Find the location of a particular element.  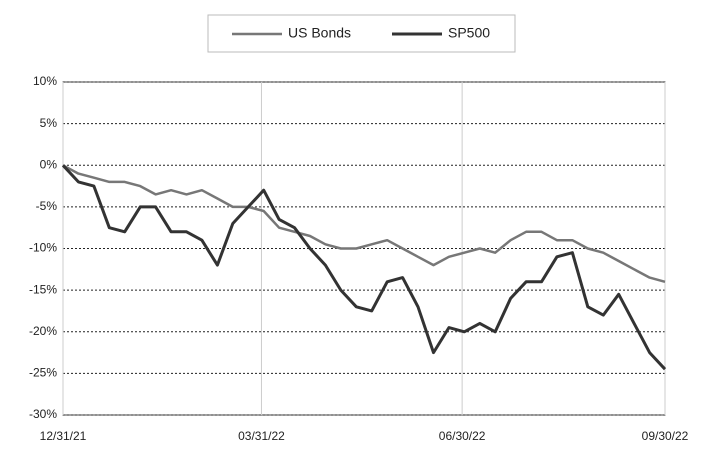

legend-label: US Bonds is located at coordinates (319, 33).